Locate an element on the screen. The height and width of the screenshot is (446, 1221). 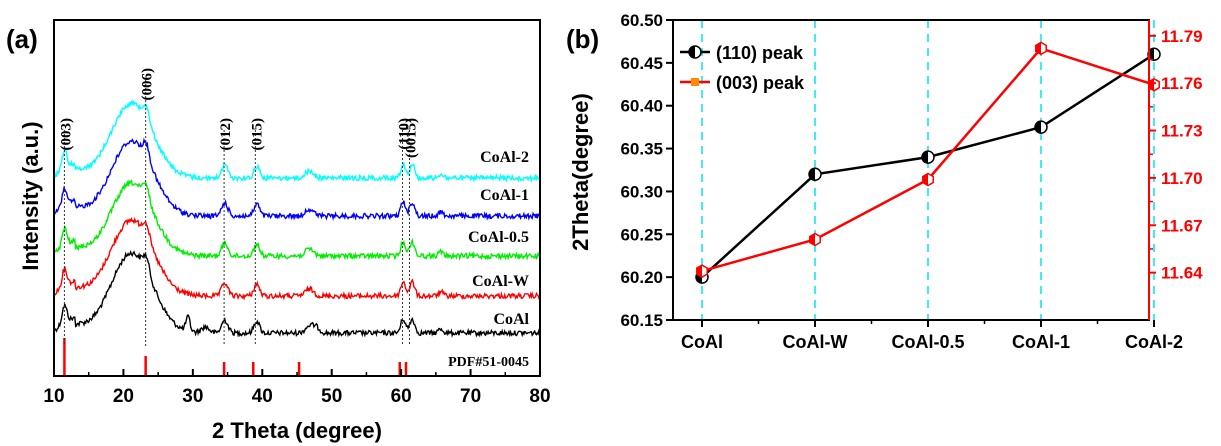
peak-label: (006) is located at coordinates (148, 84).